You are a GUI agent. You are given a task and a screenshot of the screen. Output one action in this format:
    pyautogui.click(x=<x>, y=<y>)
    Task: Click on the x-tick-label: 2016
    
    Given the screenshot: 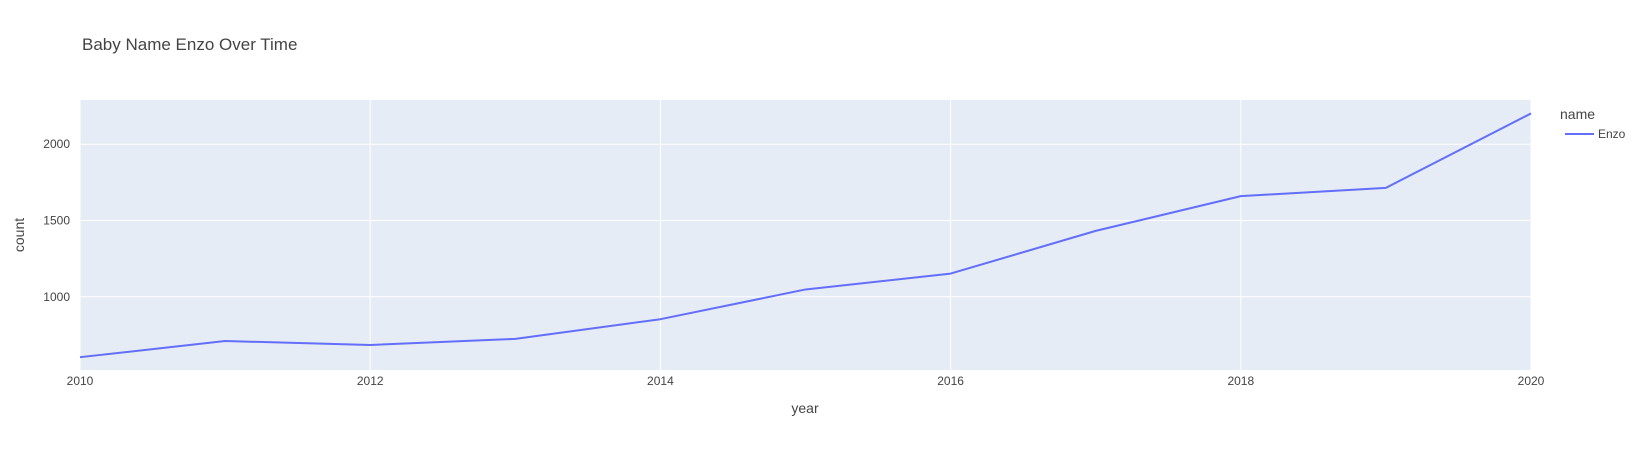 What is the action you would take?
    pyautogui.click(x=950, y=381)
    